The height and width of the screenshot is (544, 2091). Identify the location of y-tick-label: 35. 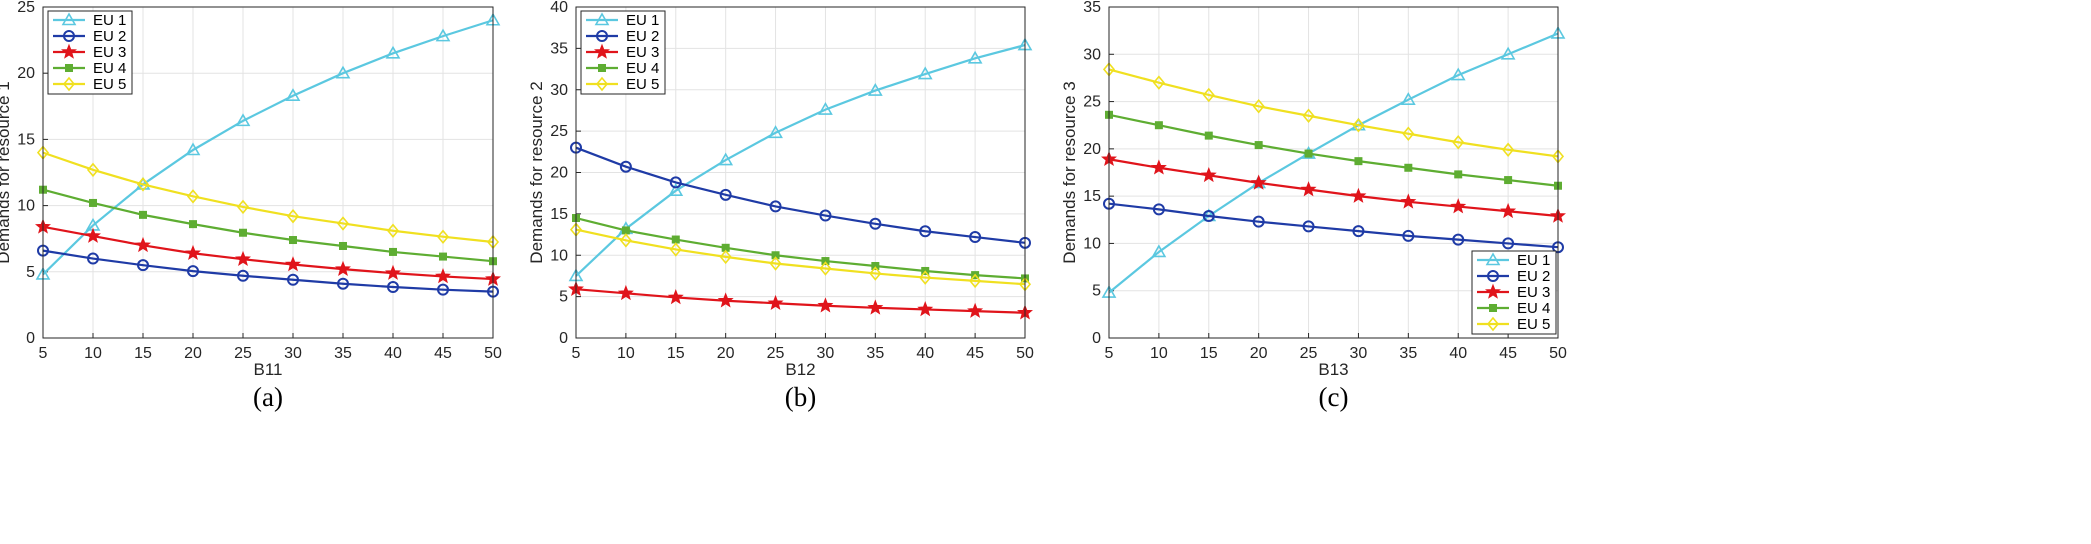
(559, 48).